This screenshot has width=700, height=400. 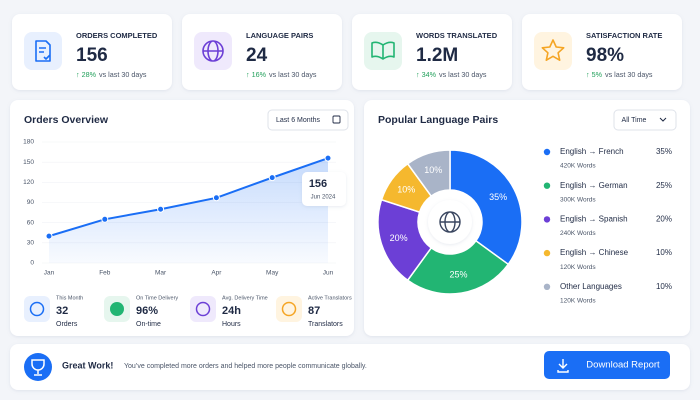 I want to click on dropdown-label: Last 6 Months, so click(x=298, y=120).